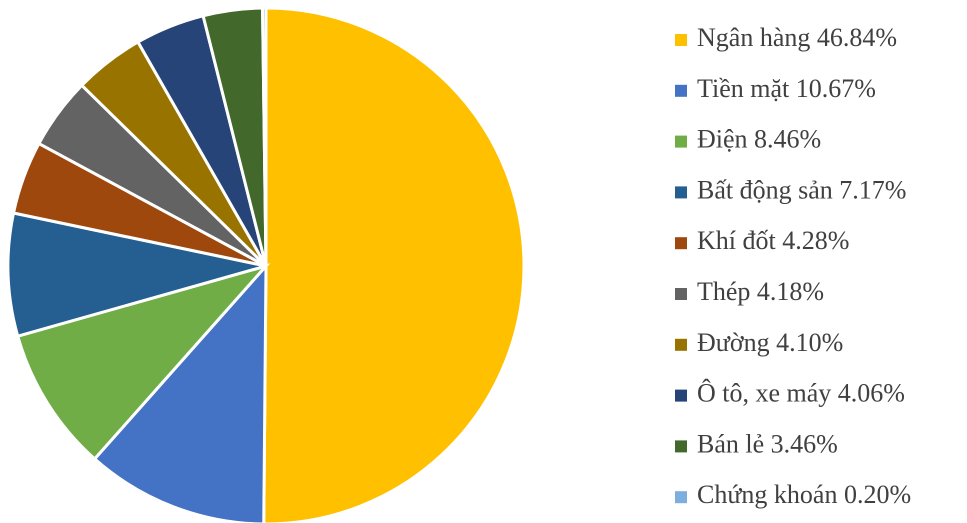  Describe the element at coordinates (767, 443) in the screenshot. I see `legend-label: Bán lẻ 3.46%` at that location.